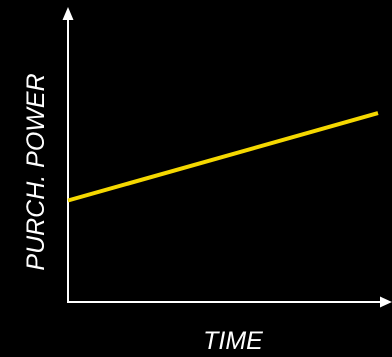  What do you see at coordinates (68, 155) in the screenshot?
I see `y-axis` at bounding box center [68, 155].